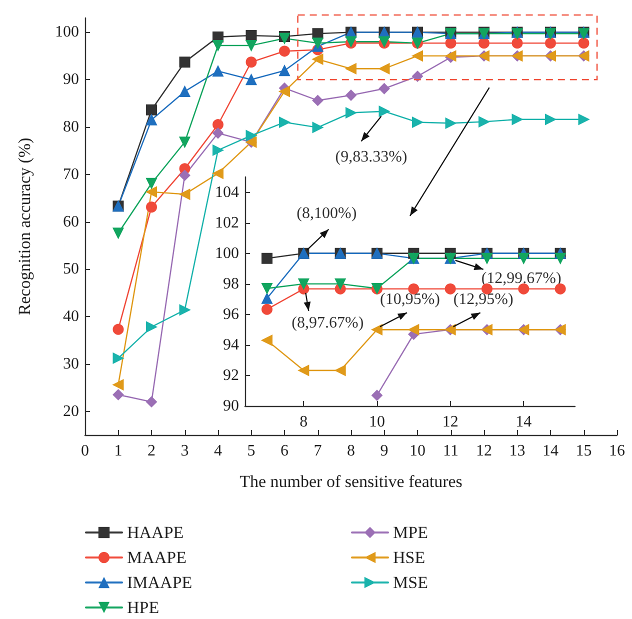 The height and width of the screenshot is (619, 632). I want to click on x-tick-label: 13, so click(517, 451).